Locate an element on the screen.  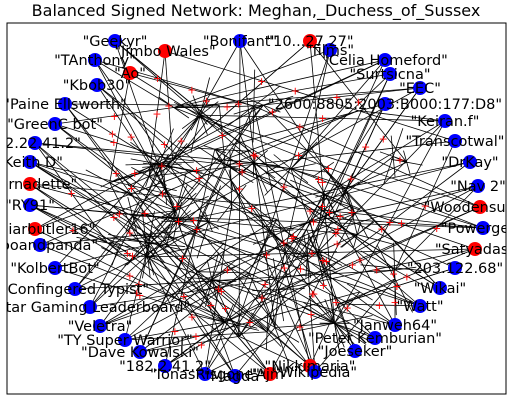
node-label: "Bonifant" is located at coordinates (240, 42).